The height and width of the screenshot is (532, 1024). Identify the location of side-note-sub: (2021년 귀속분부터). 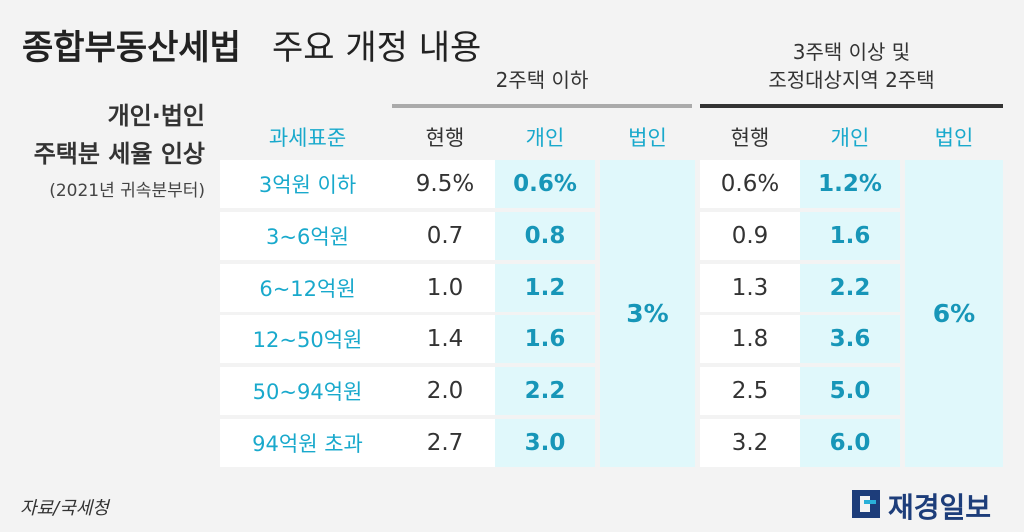
(127, 191).